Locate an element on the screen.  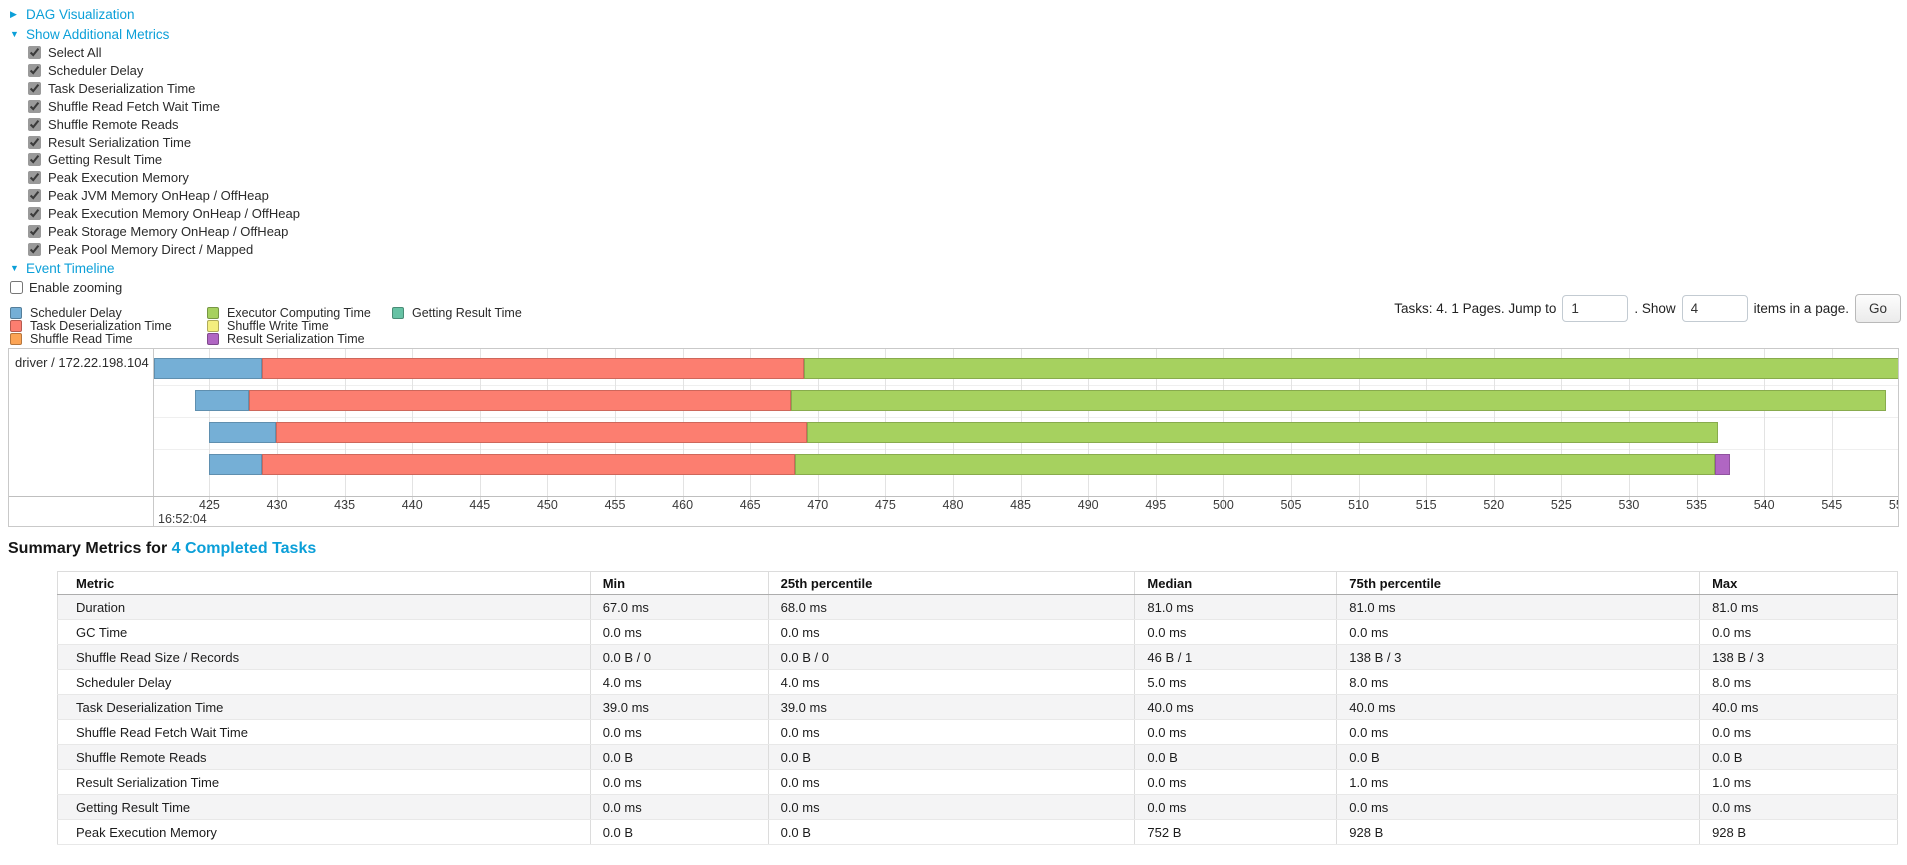
metric-option: Peak JVM Memory OnHeap / OffHeap is located at coordinates (164, 196).